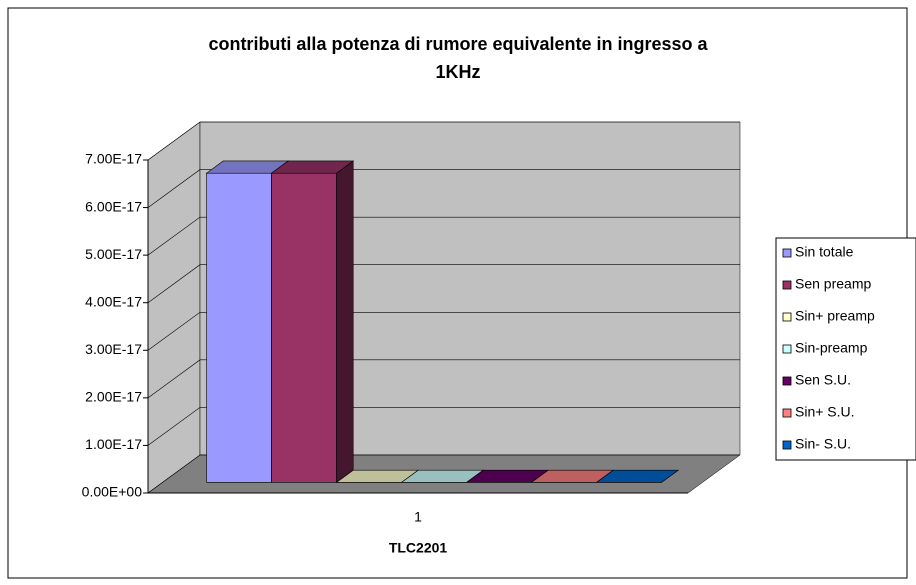 The height and width of the screenshot is (585, 916). Describe the element at coordinates (345, 321) in the screenshot. I see `bar-side` at that location.